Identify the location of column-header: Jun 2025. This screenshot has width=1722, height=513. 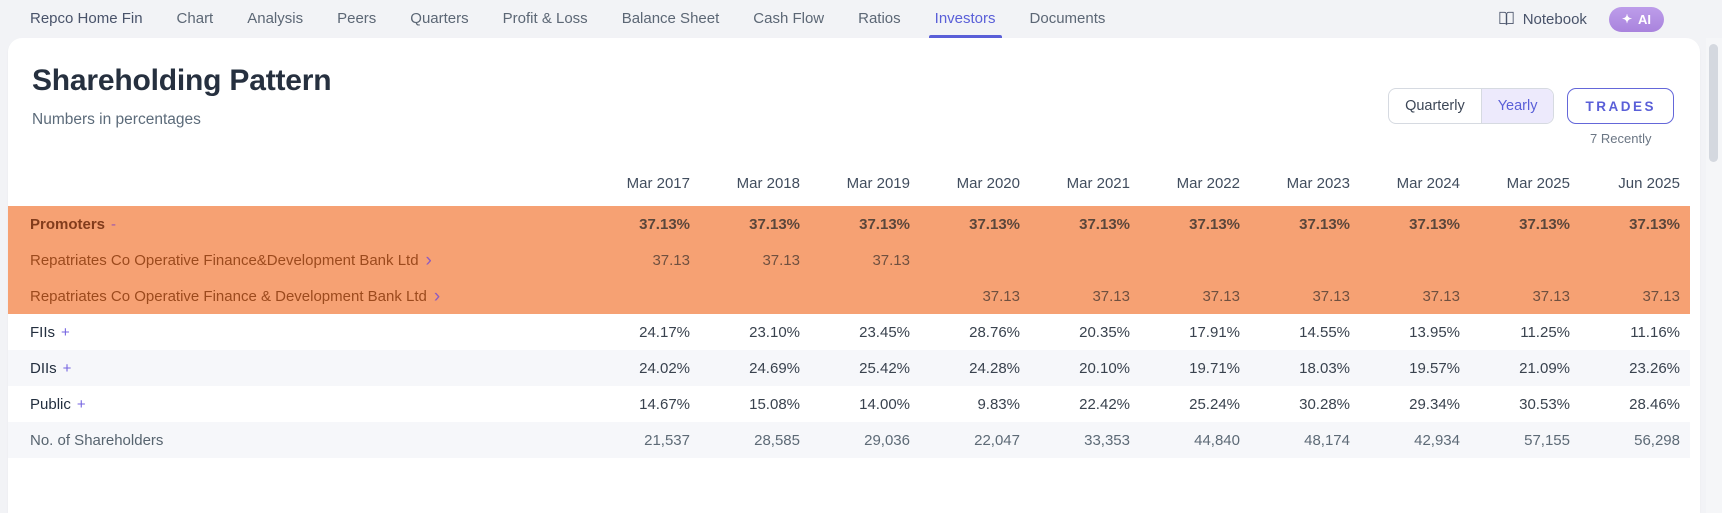
(1649, 183).